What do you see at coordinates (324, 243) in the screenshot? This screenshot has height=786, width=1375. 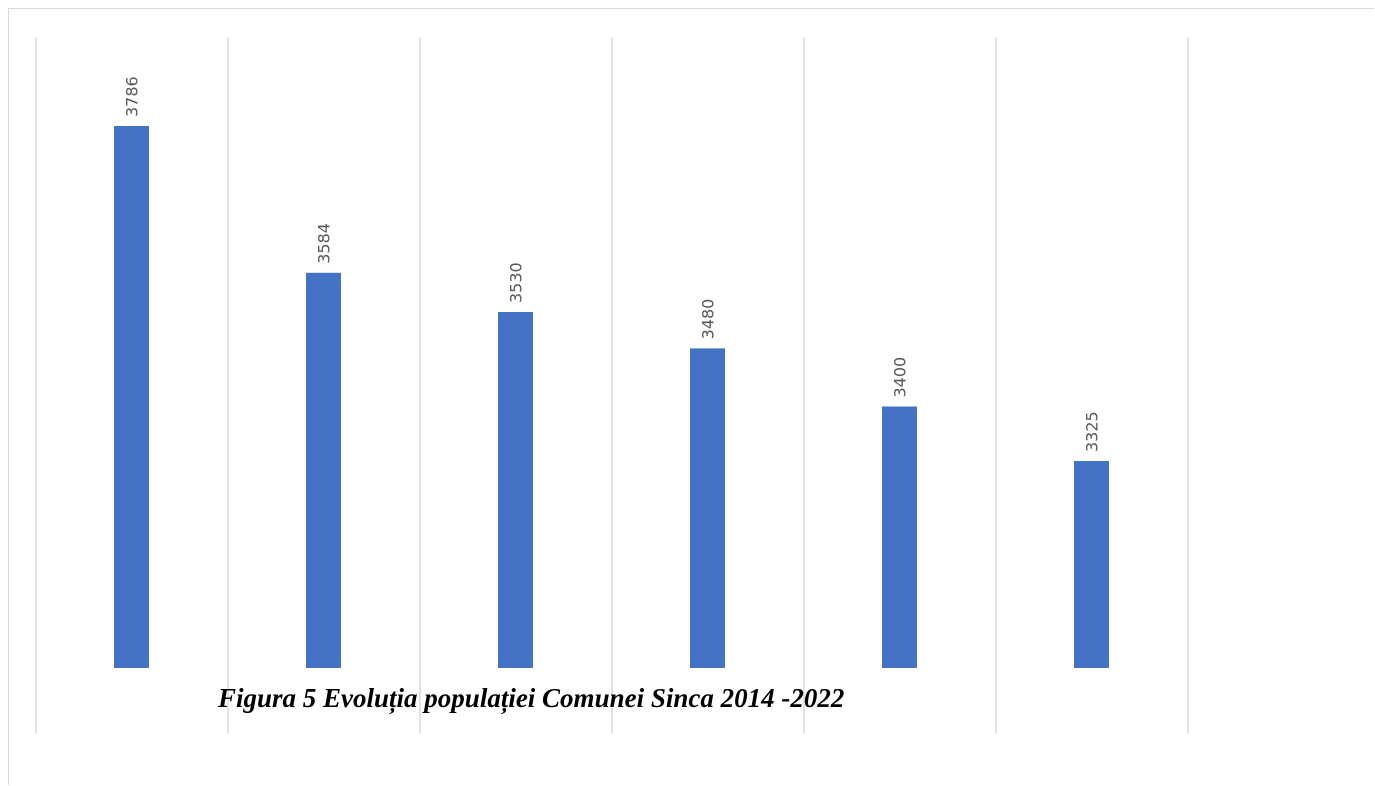 I see `data-label: 3584` at bounding box center [324, 243].